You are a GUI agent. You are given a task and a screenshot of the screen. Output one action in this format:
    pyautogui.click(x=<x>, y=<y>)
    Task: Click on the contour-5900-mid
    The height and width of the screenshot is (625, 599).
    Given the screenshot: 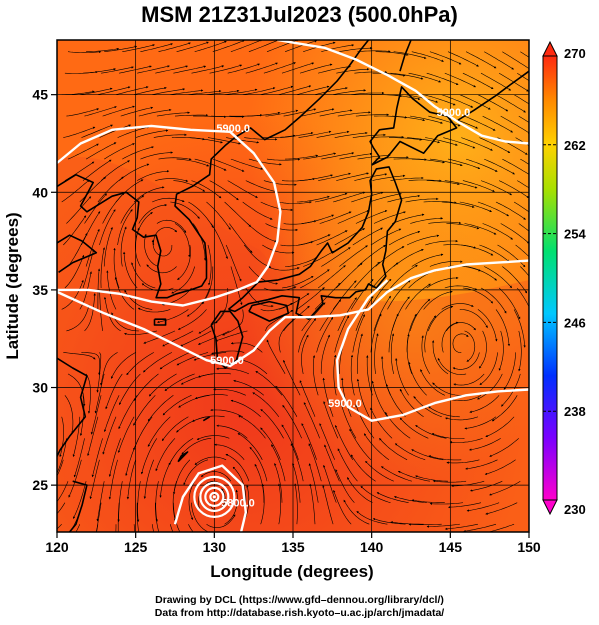 What is the action you would take?
    pyautogui.click(x=293, y=313)
    